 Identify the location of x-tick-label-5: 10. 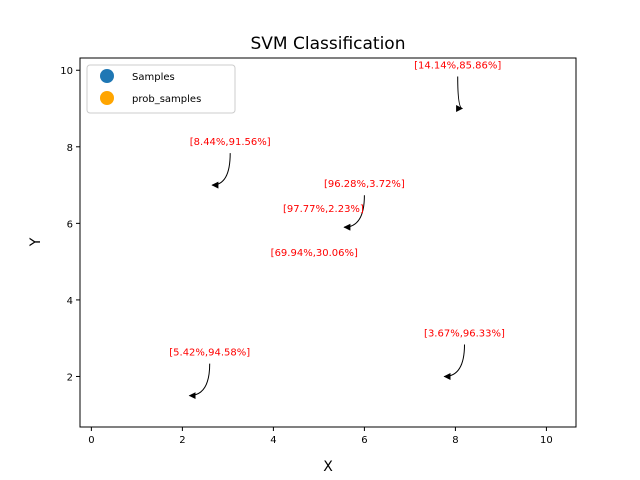
(546, 440).